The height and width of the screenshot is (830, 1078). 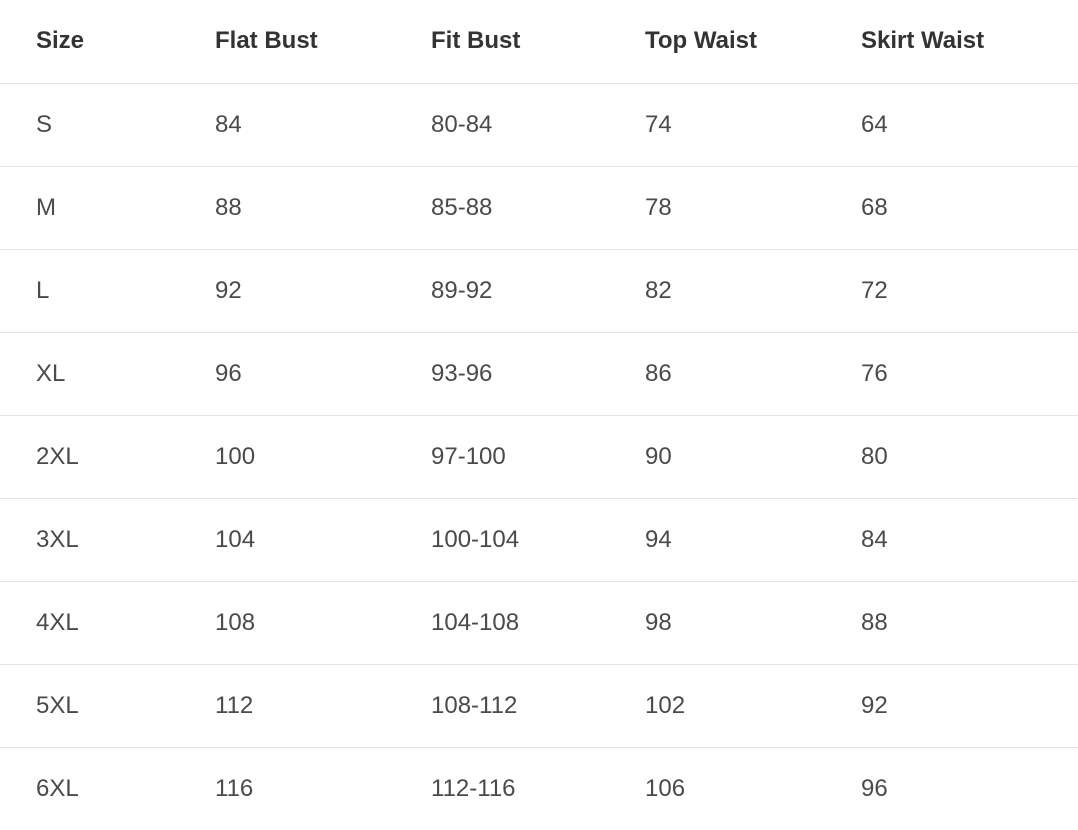 What do you see at coordinates (753, 457) in the screenshot?
I see `table-cell-top-waist: 90` at bounding box center [753, 457].